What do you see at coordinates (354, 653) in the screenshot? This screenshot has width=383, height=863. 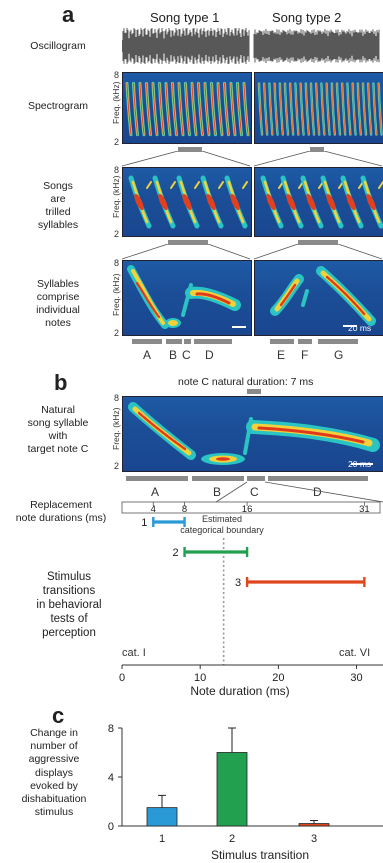 I see `cat-right-label: cat. VI` at bounding box center [354, 653].